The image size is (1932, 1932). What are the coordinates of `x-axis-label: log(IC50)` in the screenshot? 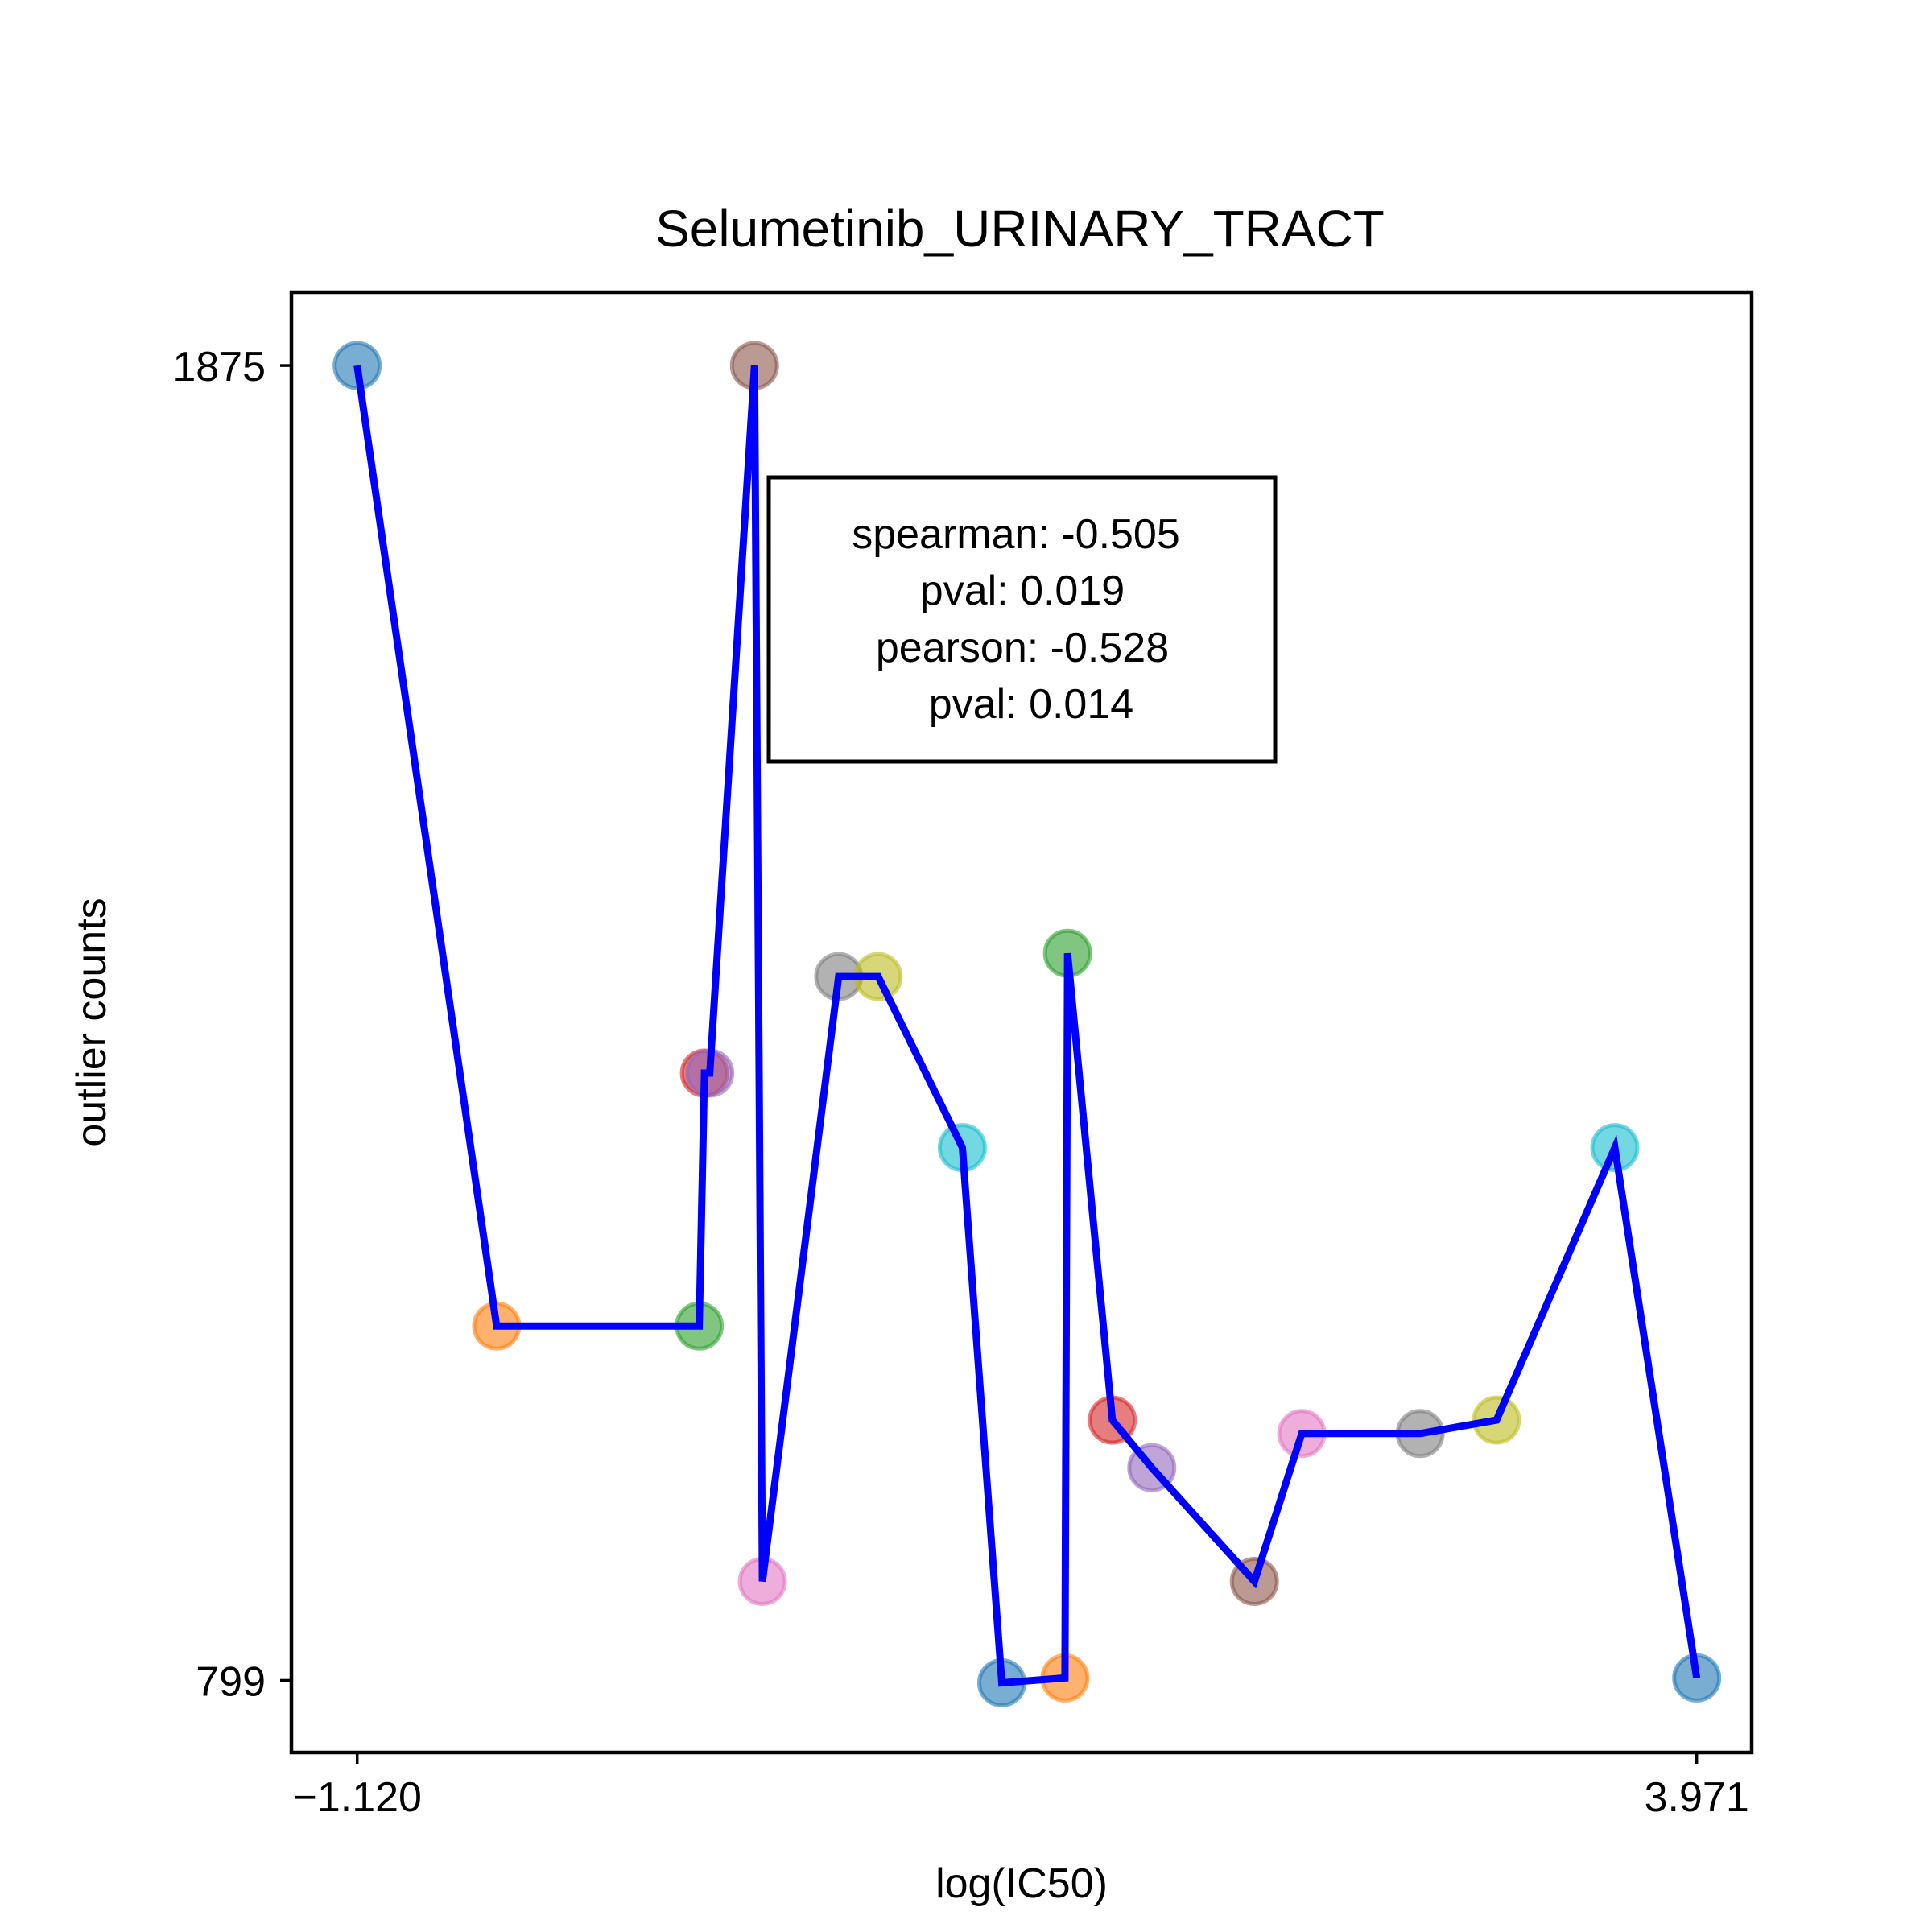 It's located at (1021, 1883).